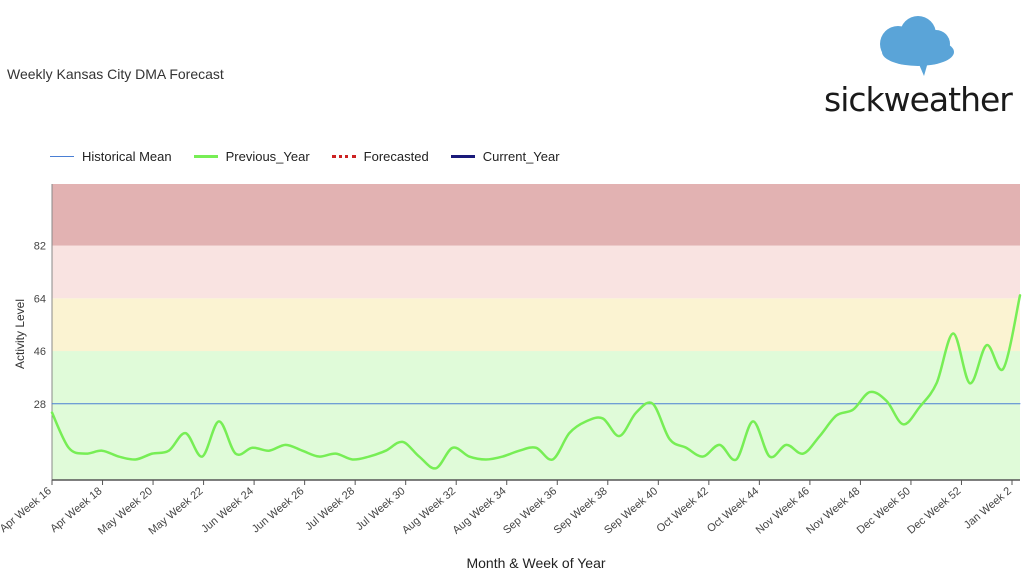 Image resolution: width=1024 pixels, height=576 pixels. What do you see at coordinates (278, 510) in the screenshot?
I see `x-tick-label: Jun Week 26` at bounding box center [278, 510].